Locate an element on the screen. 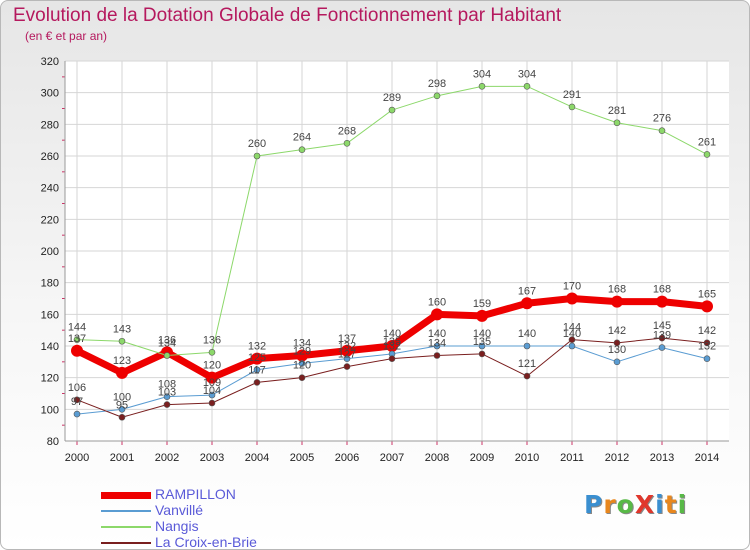  x-tick-label: 2011 is located at coordinates (572, 458).